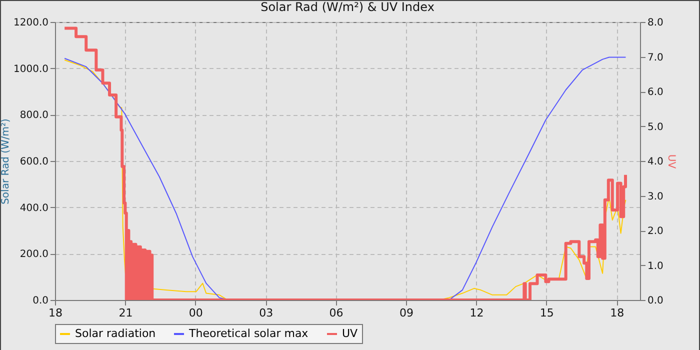  Describe the element at coordinates (31, 69) in the screenshot. I see `y-tick-label: 1000.0` at that location.